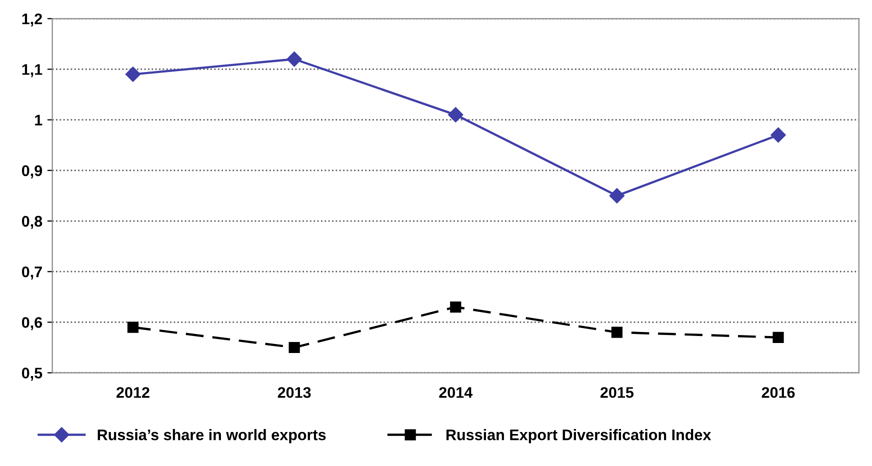 The height and width of the screenshot is (466, 872). Describe the element at coordinates (579, 436) in the screenshot. I see `legend-label: Russian Export Diversification Index` at that location.